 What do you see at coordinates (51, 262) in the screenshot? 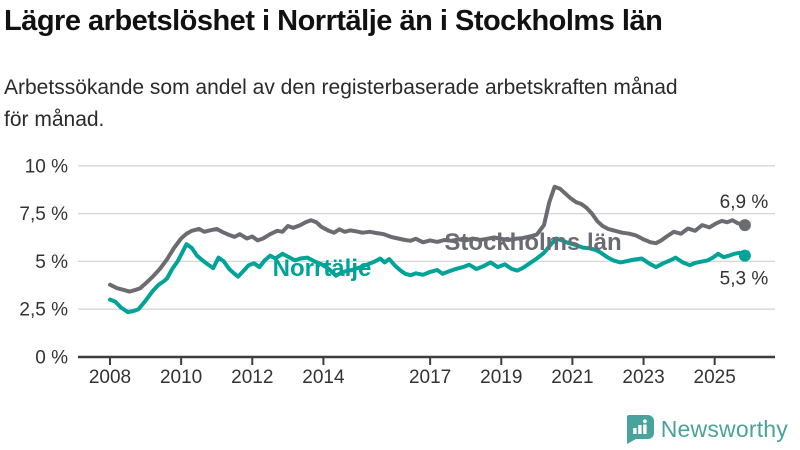
I see `y-tick-label-5: 5 %` at bounding box center [51, 262].